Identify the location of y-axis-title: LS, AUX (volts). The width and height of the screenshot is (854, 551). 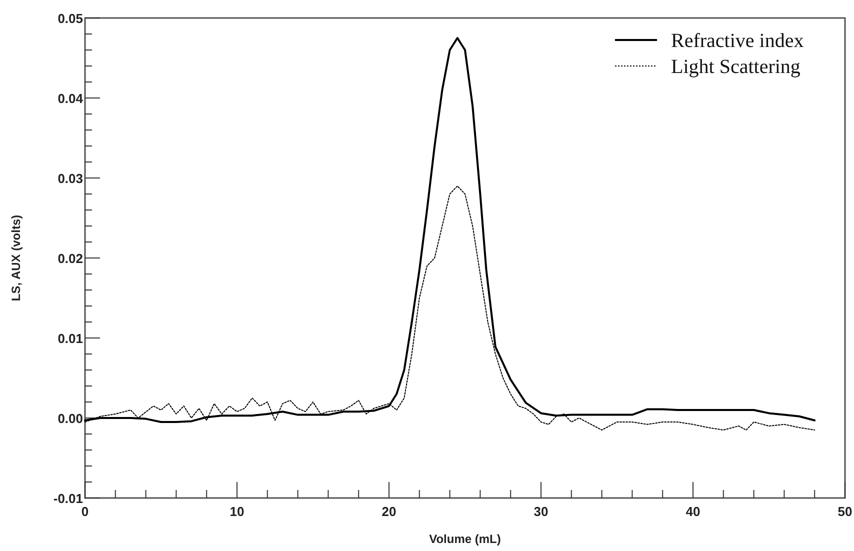
(16, 258).